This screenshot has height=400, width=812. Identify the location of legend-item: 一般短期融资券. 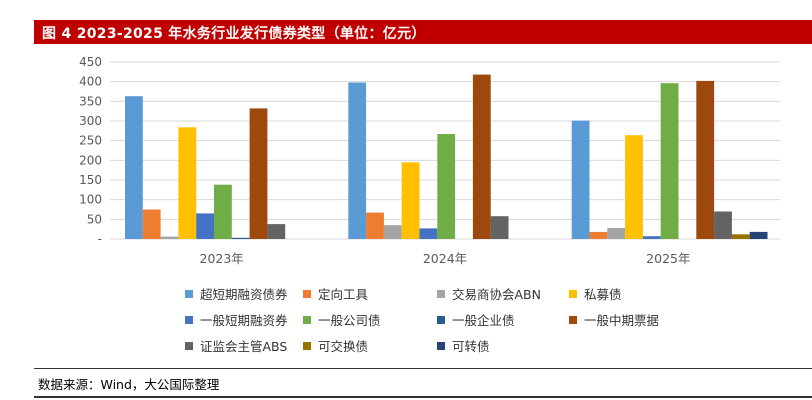
(236, 319).